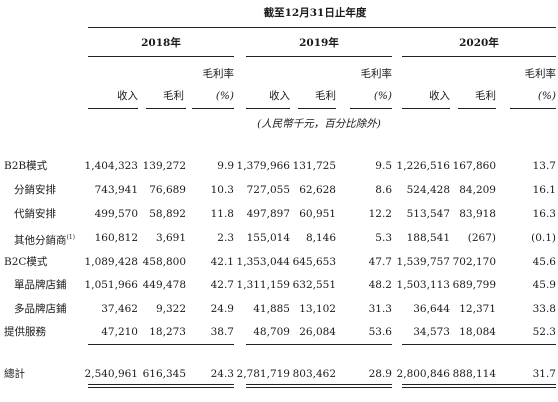 Image resolution: width=558 pixels, height=402 pixels. I want to click on row-label-text: B2C模式, so click(26, 262).